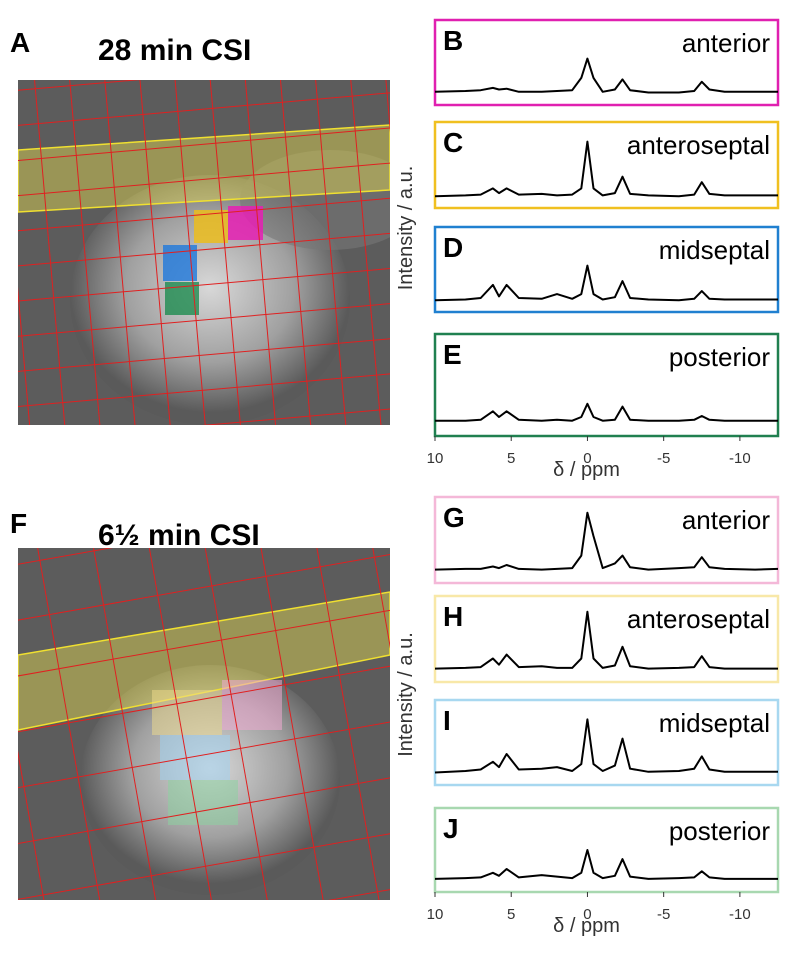 Image resolution: width=800 pixels, height=980 pixels. What do you see at coordinates (453, 40) in the screenshot?
I see `panel-label: B` at bounding box center [453, 40].